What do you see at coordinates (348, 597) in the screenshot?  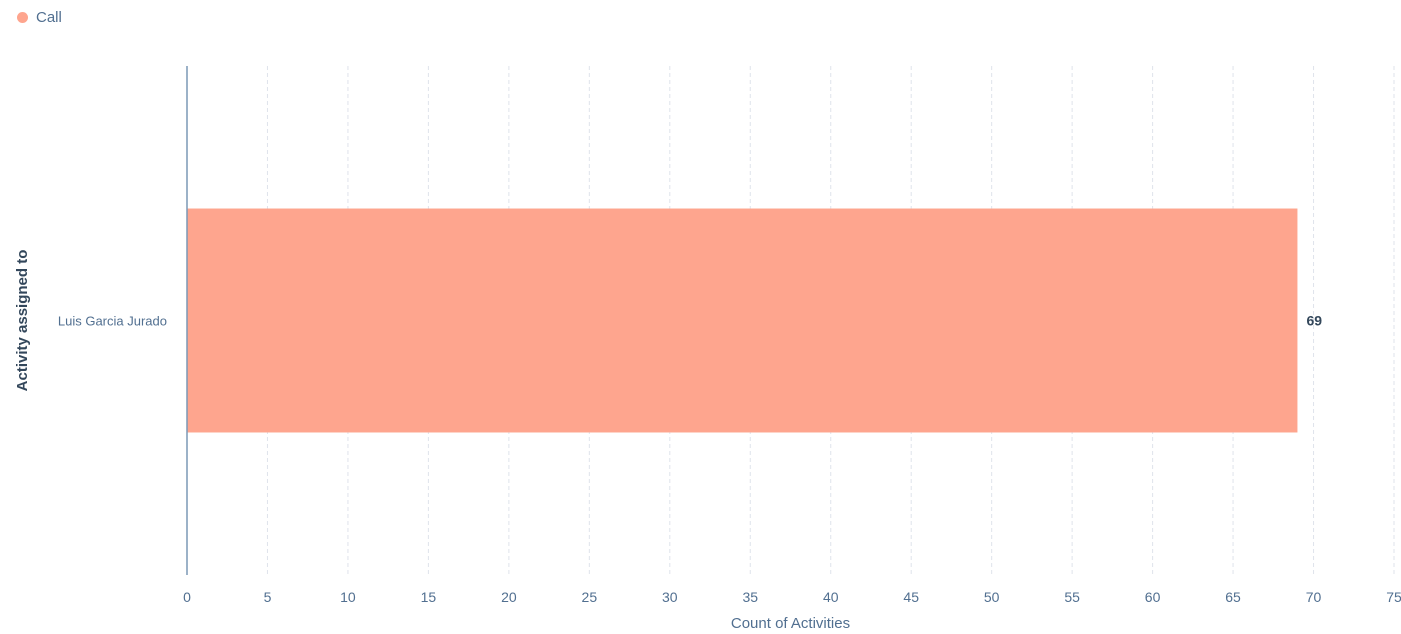 I see `x-tick-10: 10` at bounding box center [348, 597].